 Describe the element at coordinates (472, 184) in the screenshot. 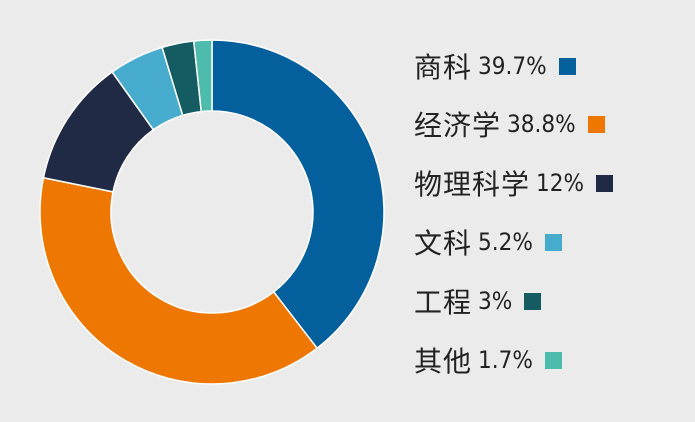

I see `legend-category-label: 物理科学` at that location.